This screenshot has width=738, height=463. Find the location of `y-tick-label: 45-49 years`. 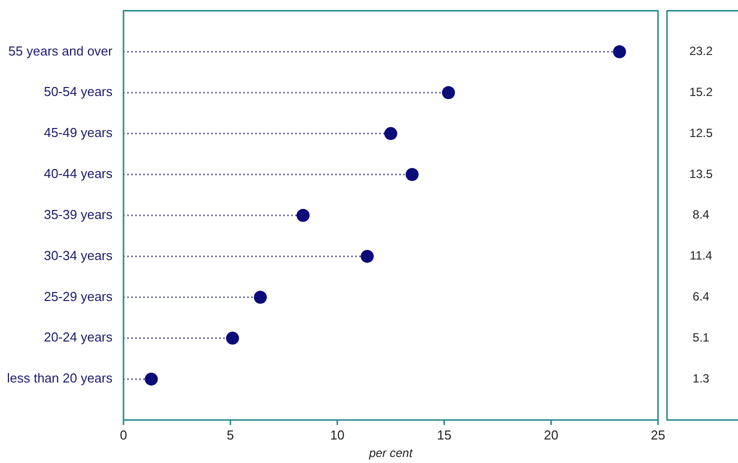

y-tick-label: 45-49 years is located at coordinates (78, 132).